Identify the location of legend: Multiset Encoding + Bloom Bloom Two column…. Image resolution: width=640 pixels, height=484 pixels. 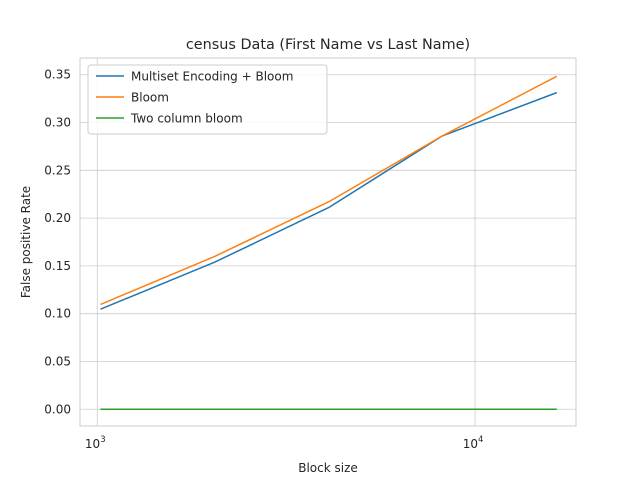
(207, 99).